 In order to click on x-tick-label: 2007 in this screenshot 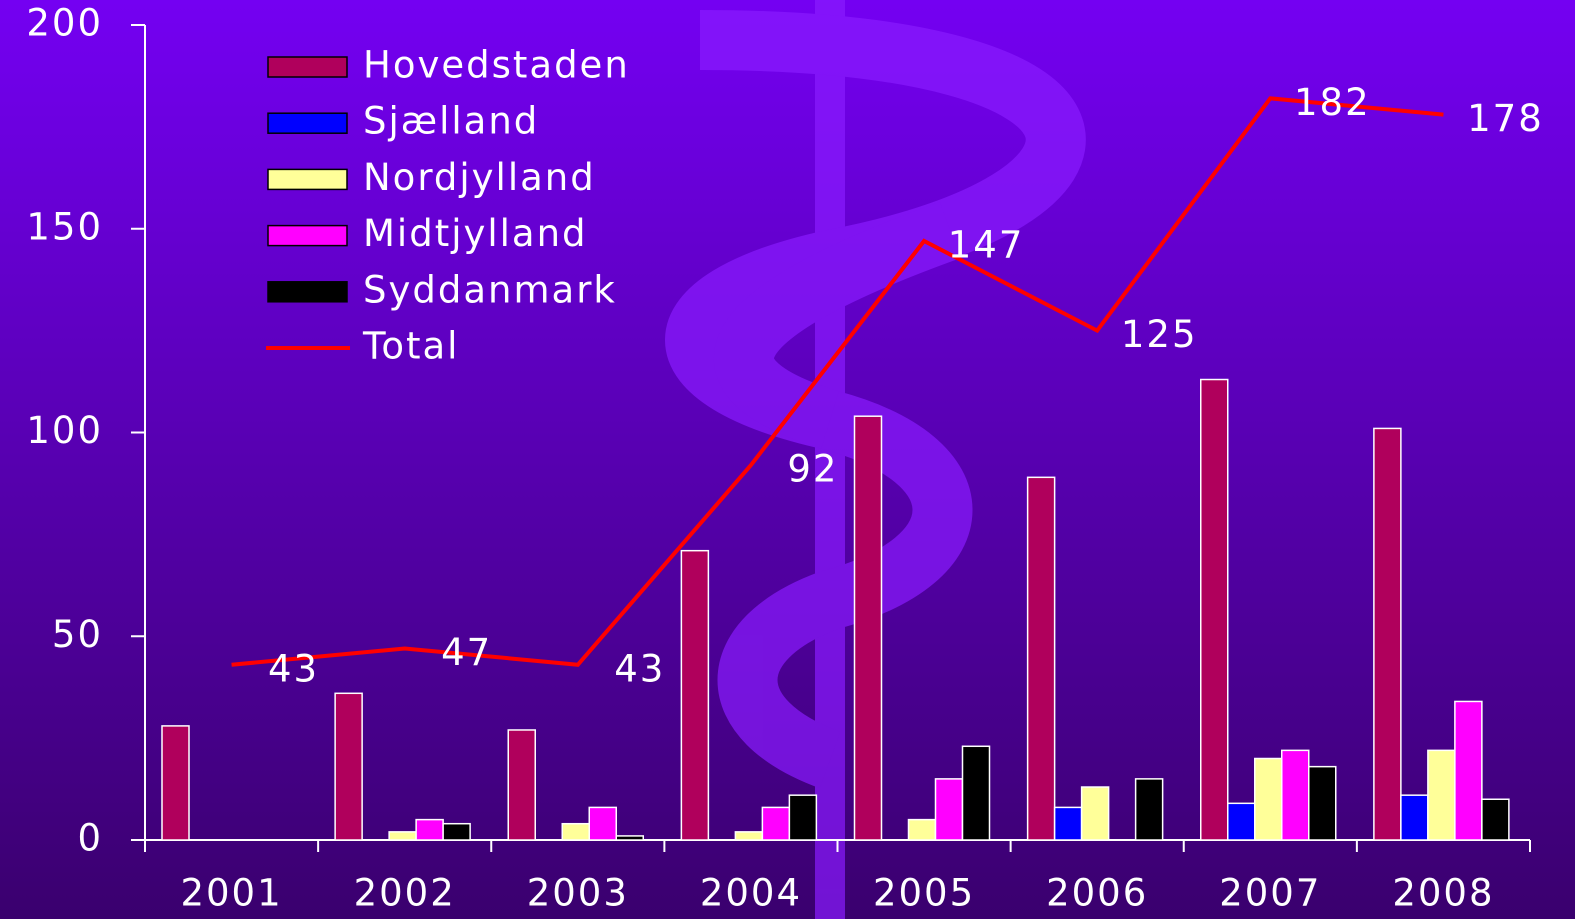, I will do `click(1270, 893)`.